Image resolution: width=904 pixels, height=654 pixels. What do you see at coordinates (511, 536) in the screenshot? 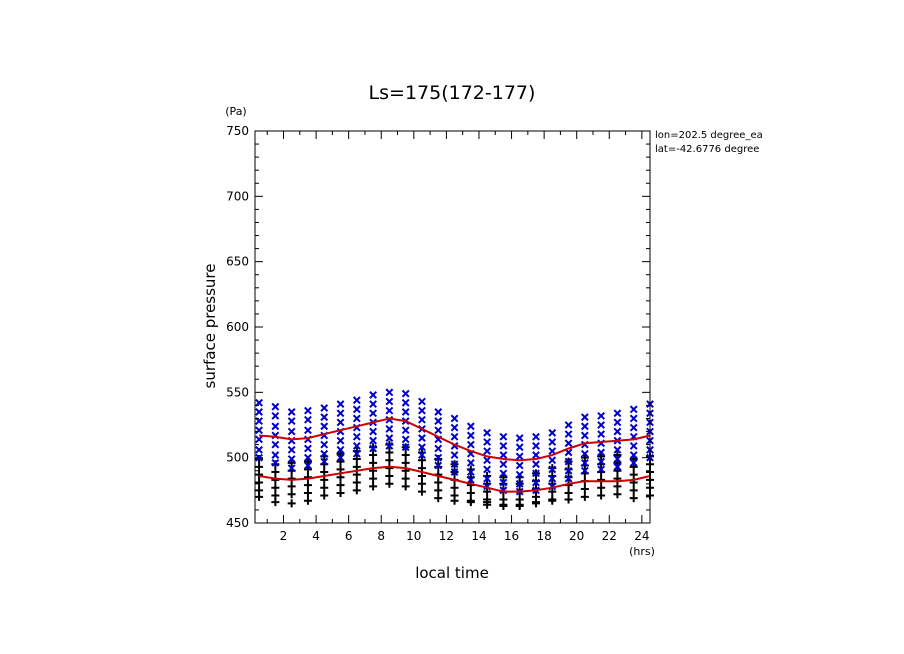
I see `x-tick-label: 16` at bounding box center [511, 536].